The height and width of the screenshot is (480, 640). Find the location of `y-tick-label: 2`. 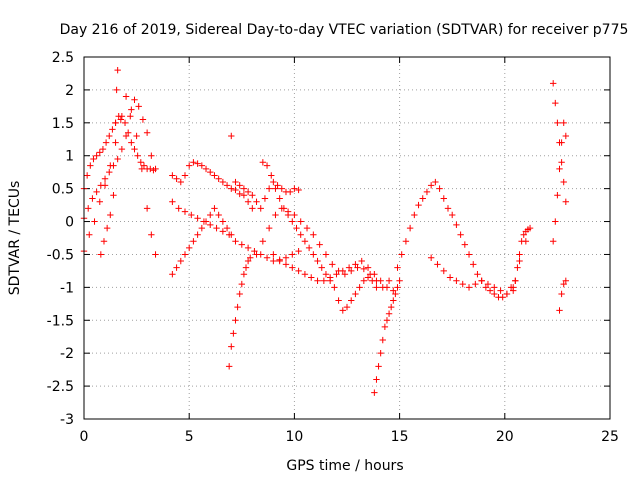

y-tick-label: 2 is located at coordinates (69, 91).